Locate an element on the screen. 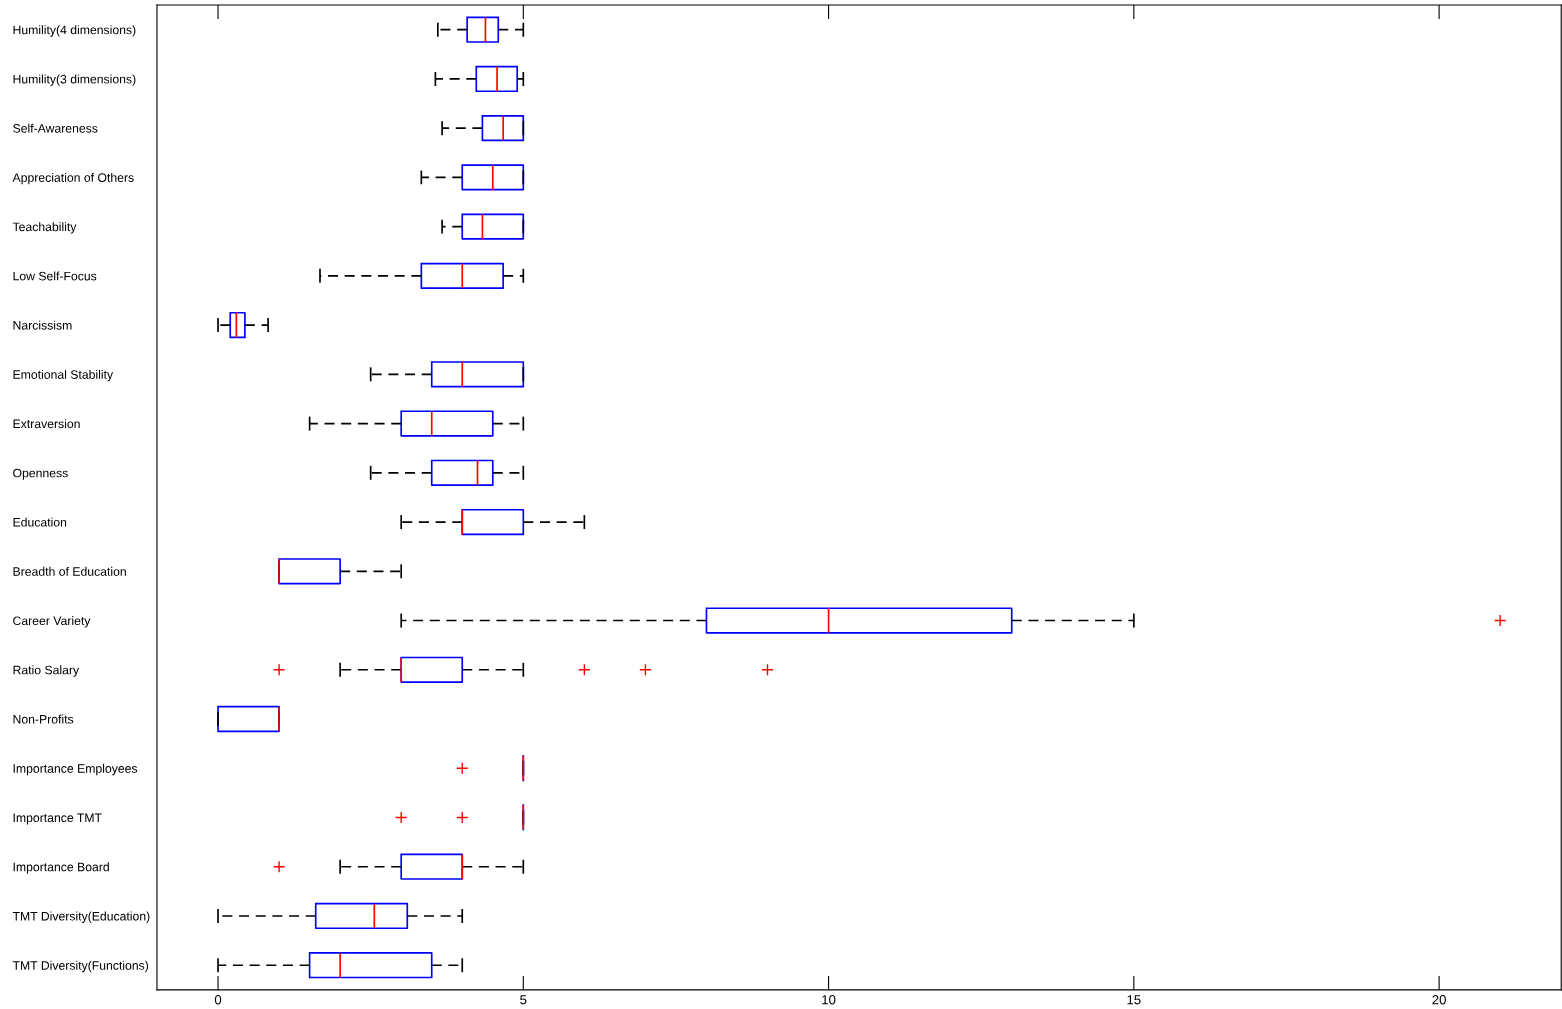  y-tick-label: Importance TMT is located at coordinates (57, 819).